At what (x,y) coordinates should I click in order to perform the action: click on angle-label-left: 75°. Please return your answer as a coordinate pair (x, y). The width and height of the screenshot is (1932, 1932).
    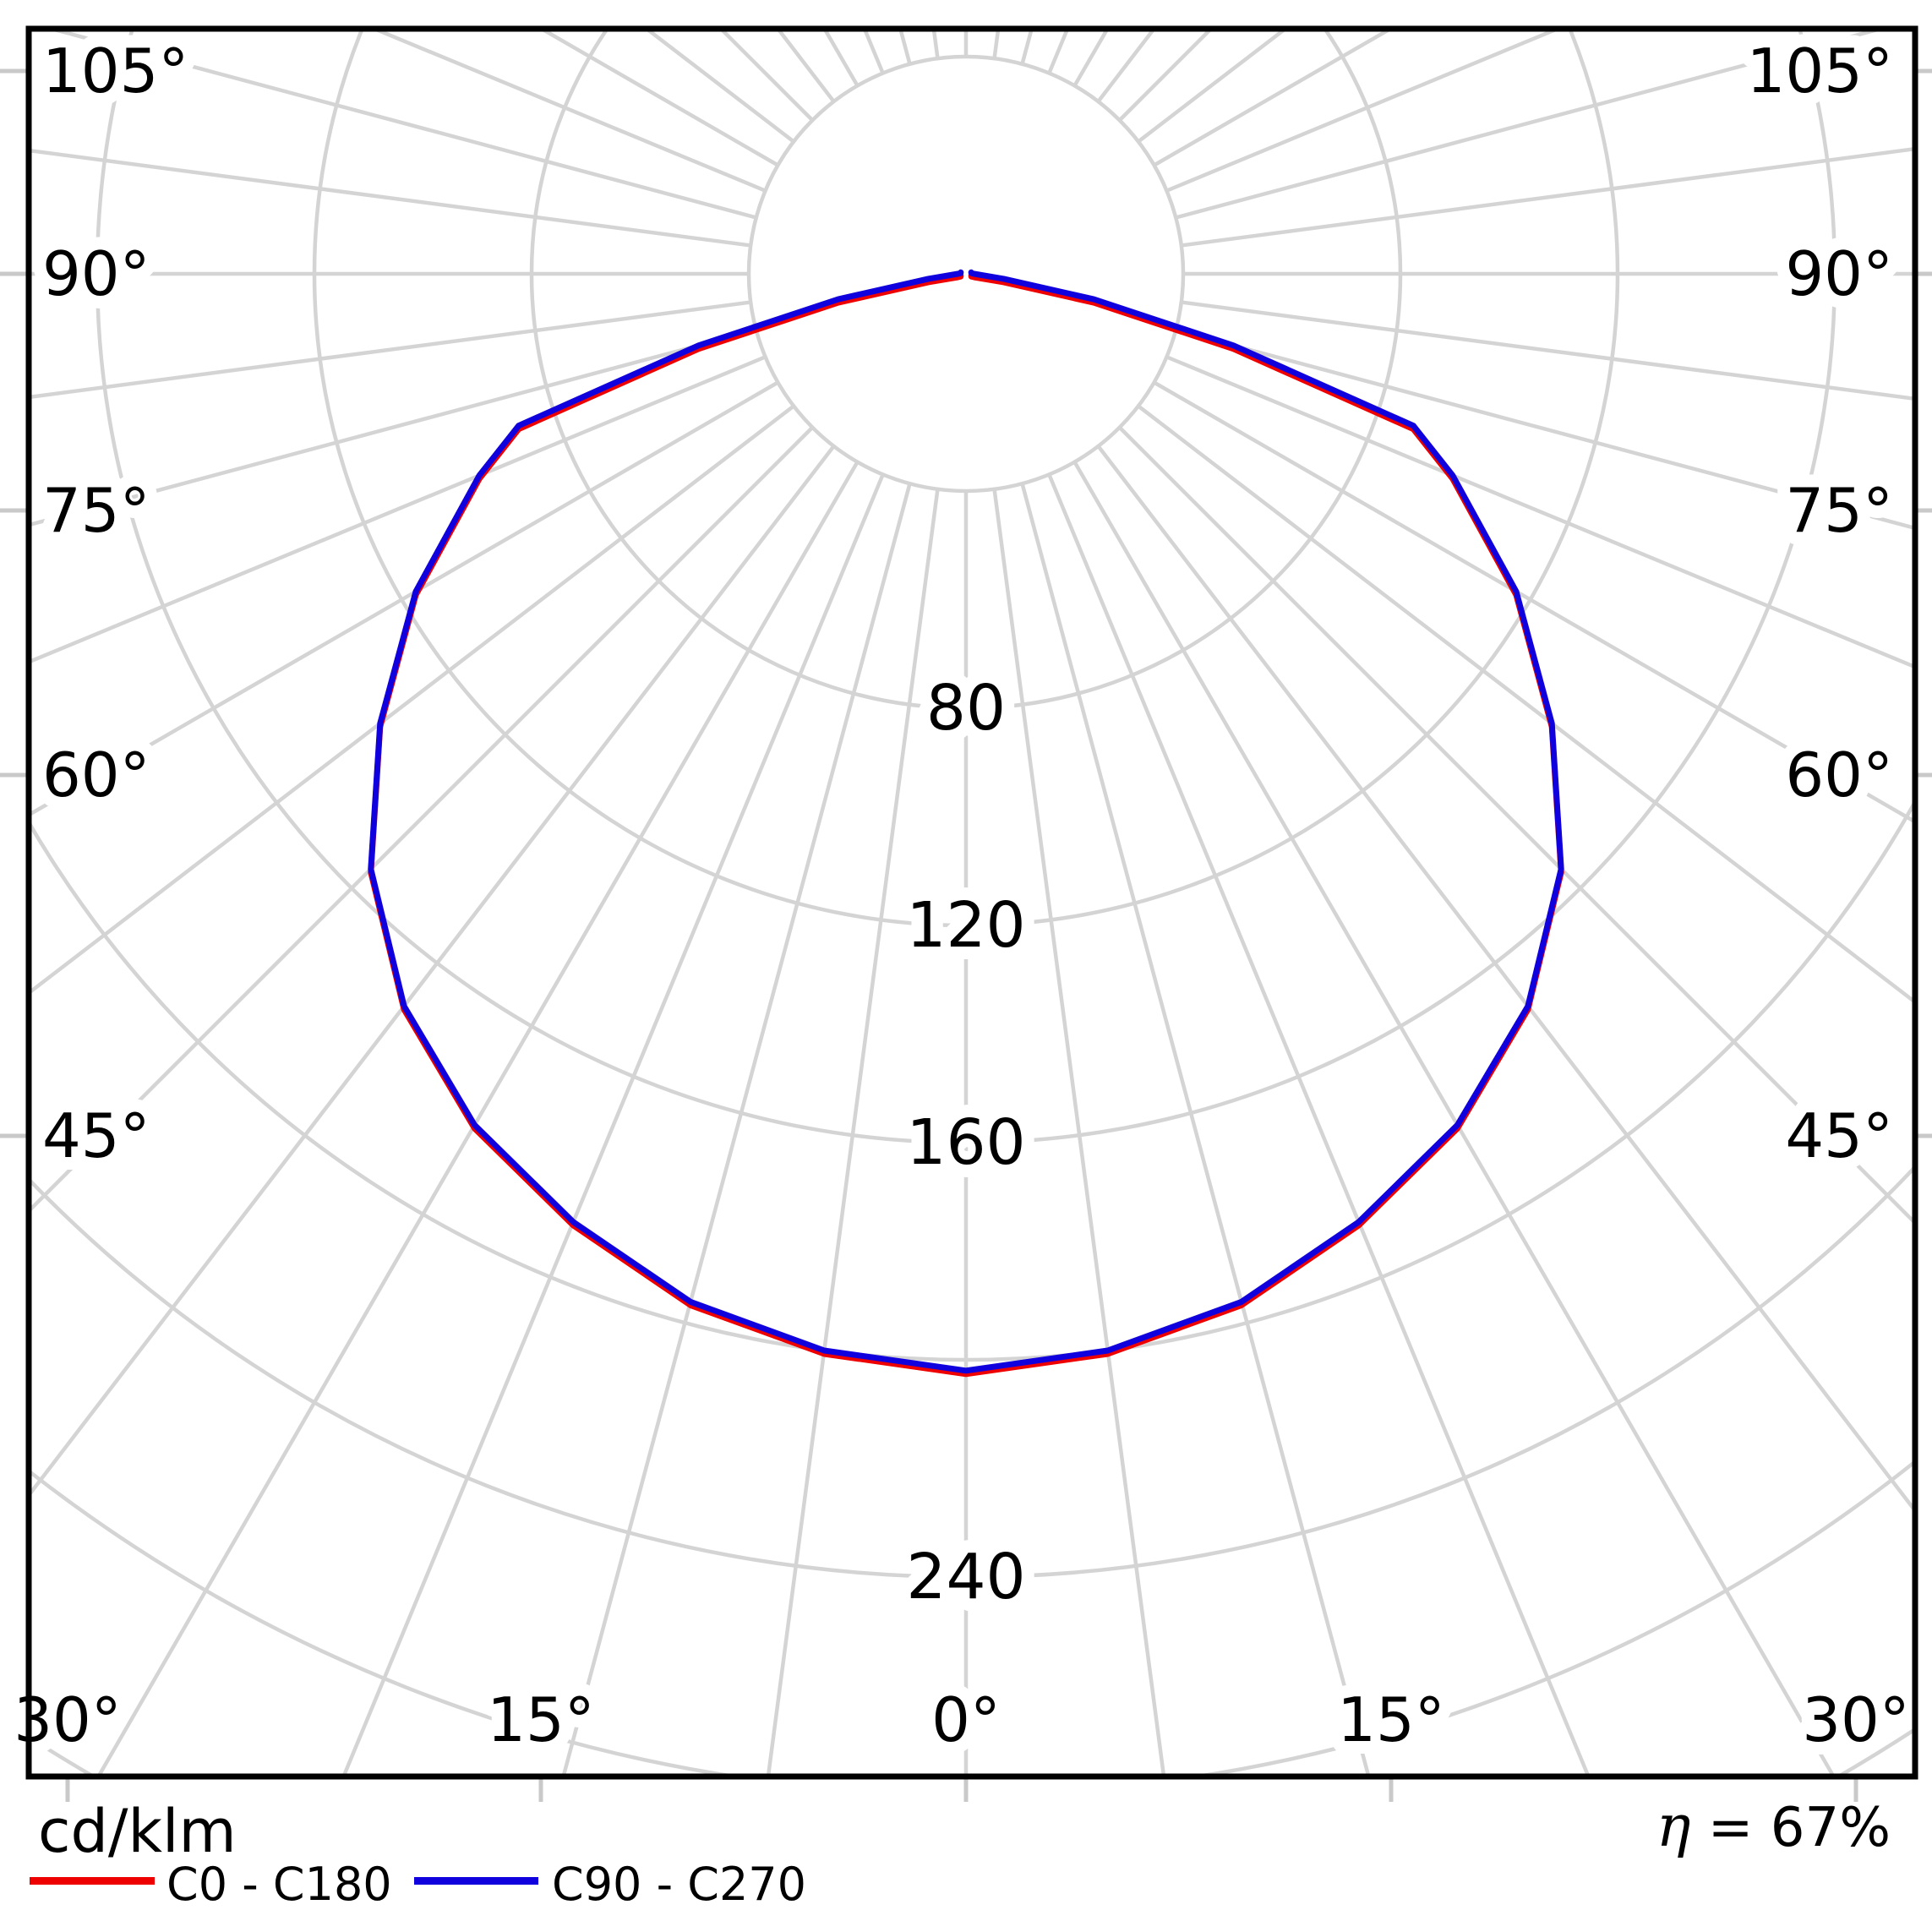
    Looking at the image, I should click on (96, 511).